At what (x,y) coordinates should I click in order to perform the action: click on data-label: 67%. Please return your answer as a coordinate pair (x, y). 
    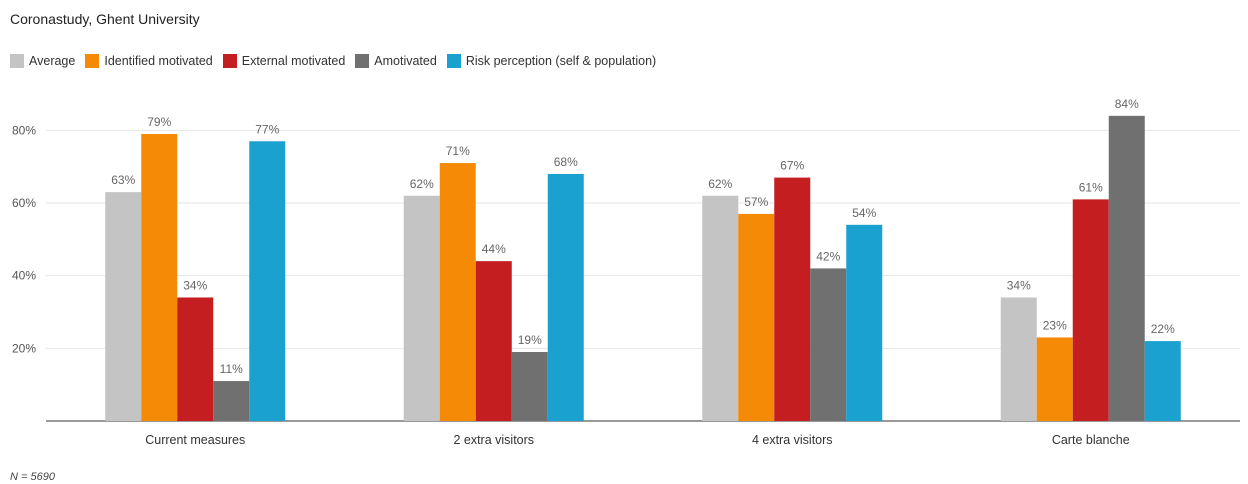
    Looking at the image, I should click on (792, 166).